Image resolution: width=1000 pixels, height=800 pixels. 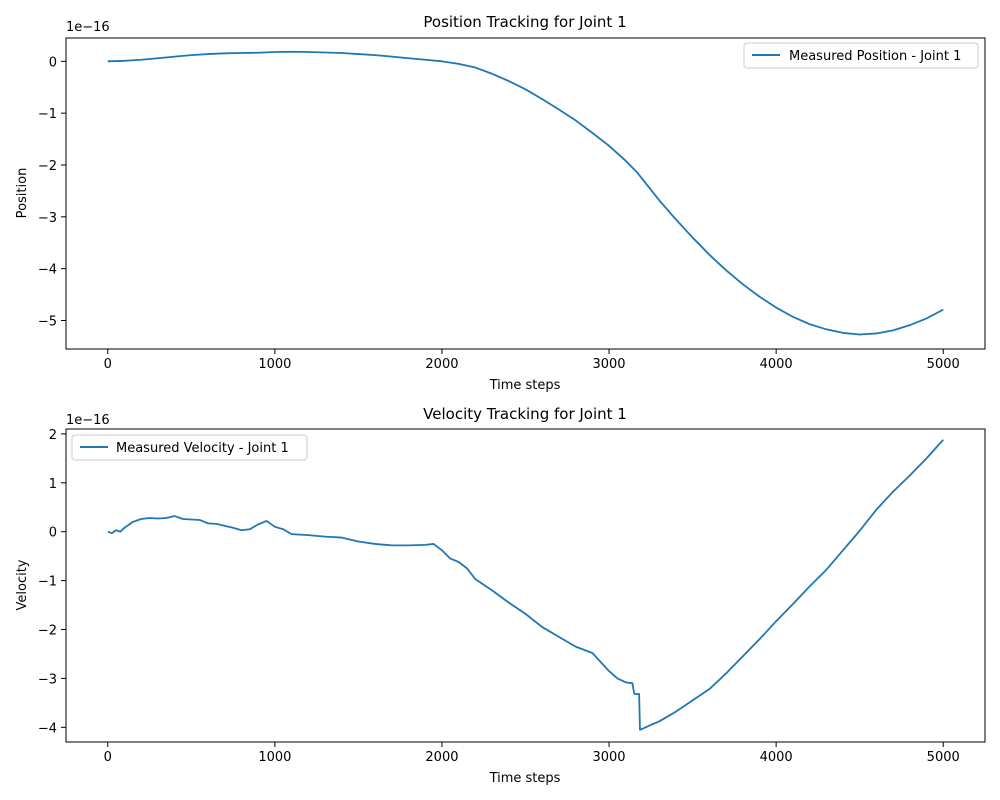 What do you see at coordinates (525, 414) in the screenshot?
I see `velocity-chart-title: Velocity Tracking for Joint 1` at bounding box center [525, 414].